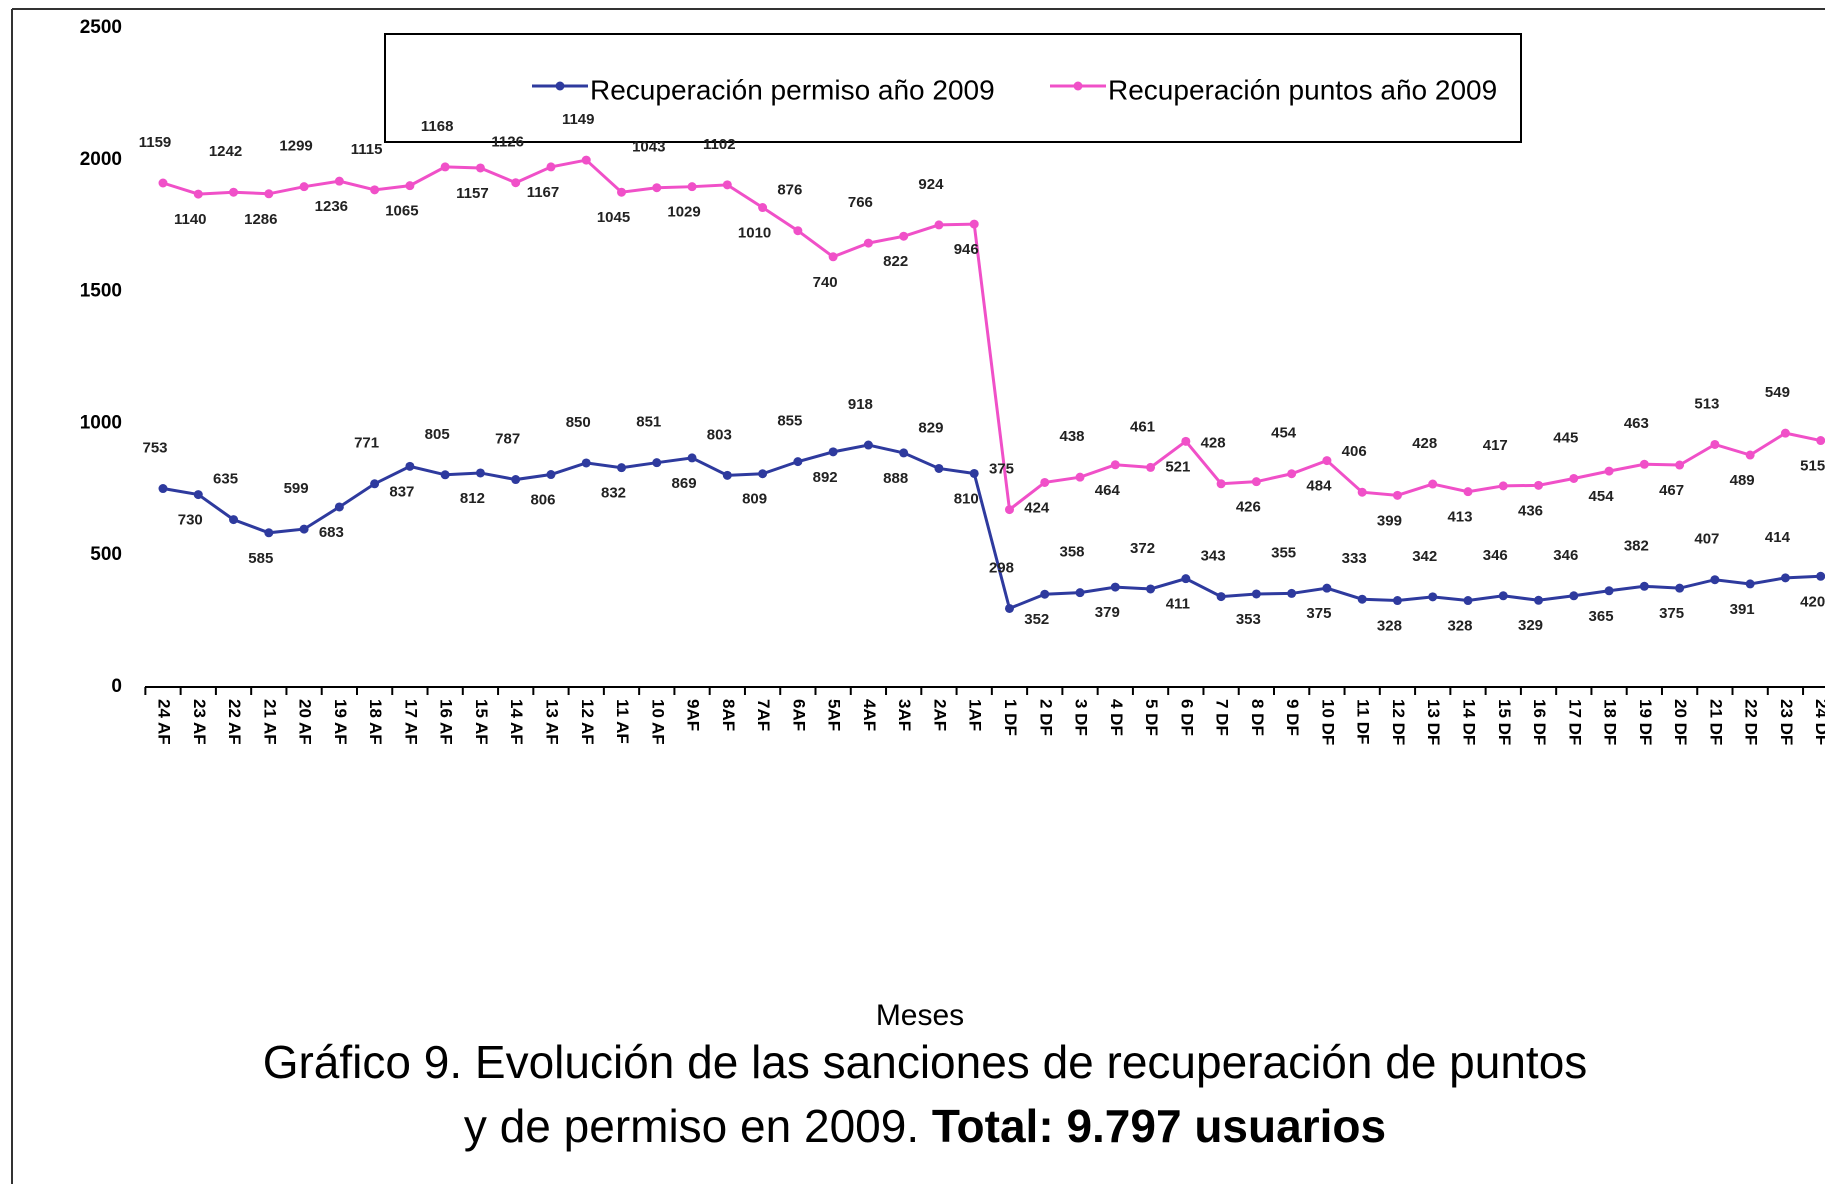 Image resolution: width=1825 pixels, height=1184 pixels. Describe the element at coordinates (1424, 556) in the screenshot. I see `data-label: 342` at that location.